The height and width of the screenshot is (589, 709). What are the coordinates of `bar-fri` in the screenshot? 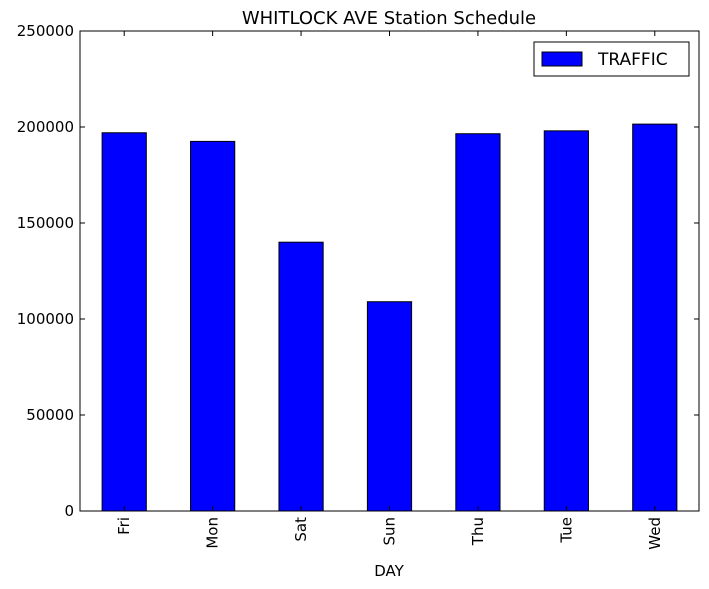 It's located at (124, 322).